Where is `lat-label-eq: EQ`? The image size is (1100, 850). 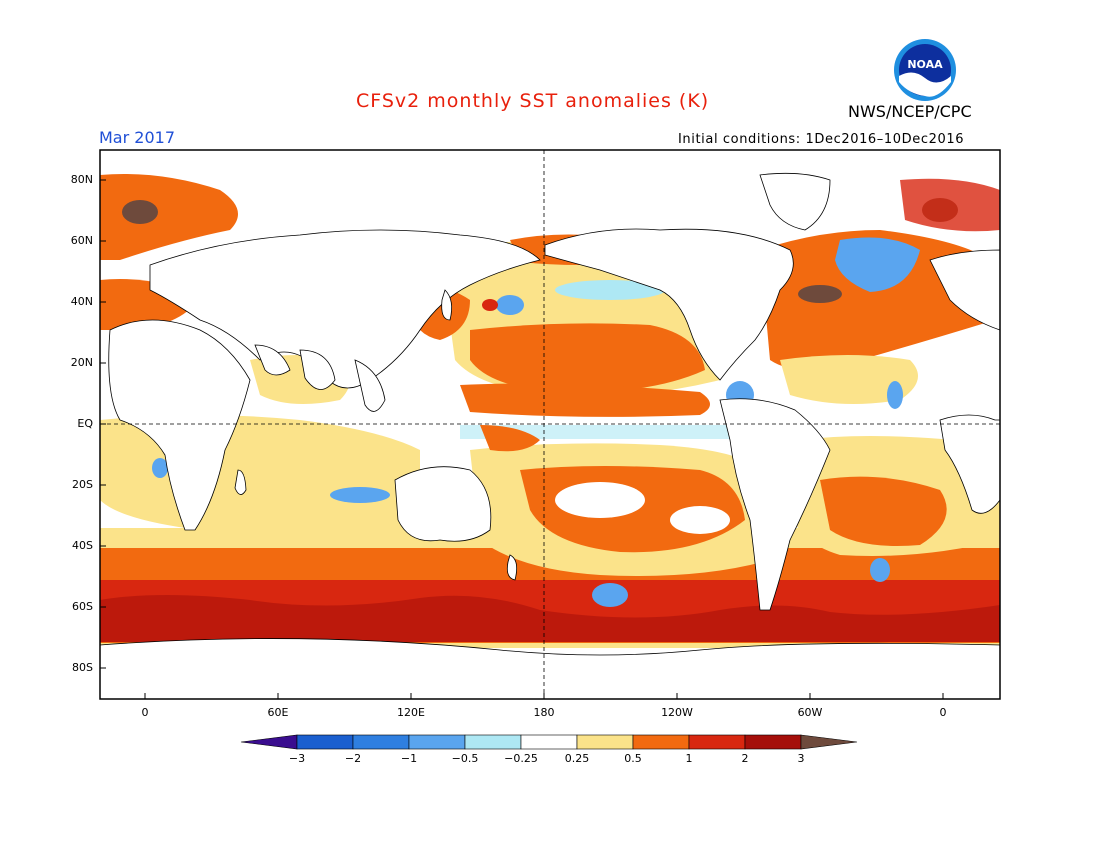
lat-label-eq: EQ is located at coordinates (85, 423).